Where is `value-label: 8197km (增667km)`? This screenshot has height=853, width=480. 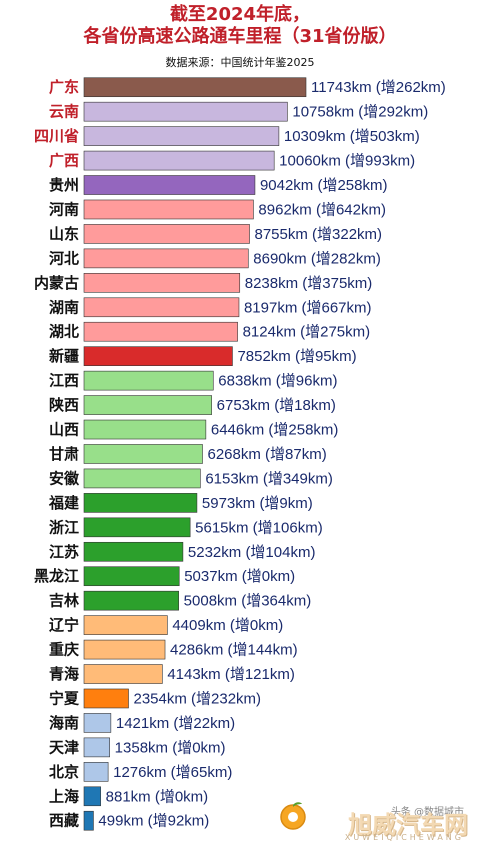 value-label: 8197km (增667km) is located at coordinates (308, 307).